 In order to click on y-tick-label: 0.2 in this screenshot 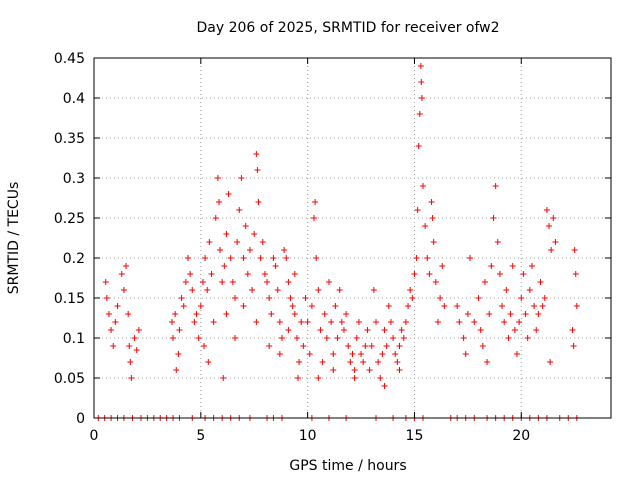, I will do `click(74, 259)`.